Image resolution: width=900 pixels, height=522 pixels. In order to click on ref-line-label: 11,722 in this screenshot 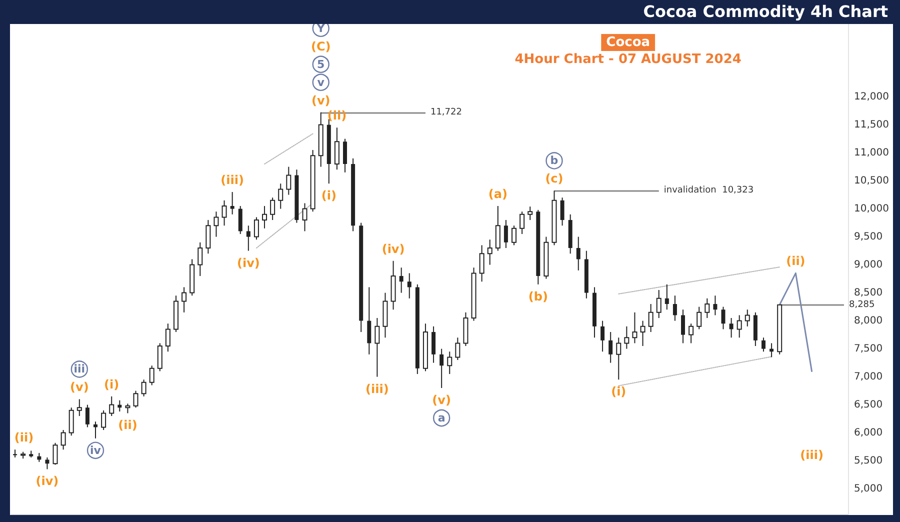, I will do `click(446, 112)`.